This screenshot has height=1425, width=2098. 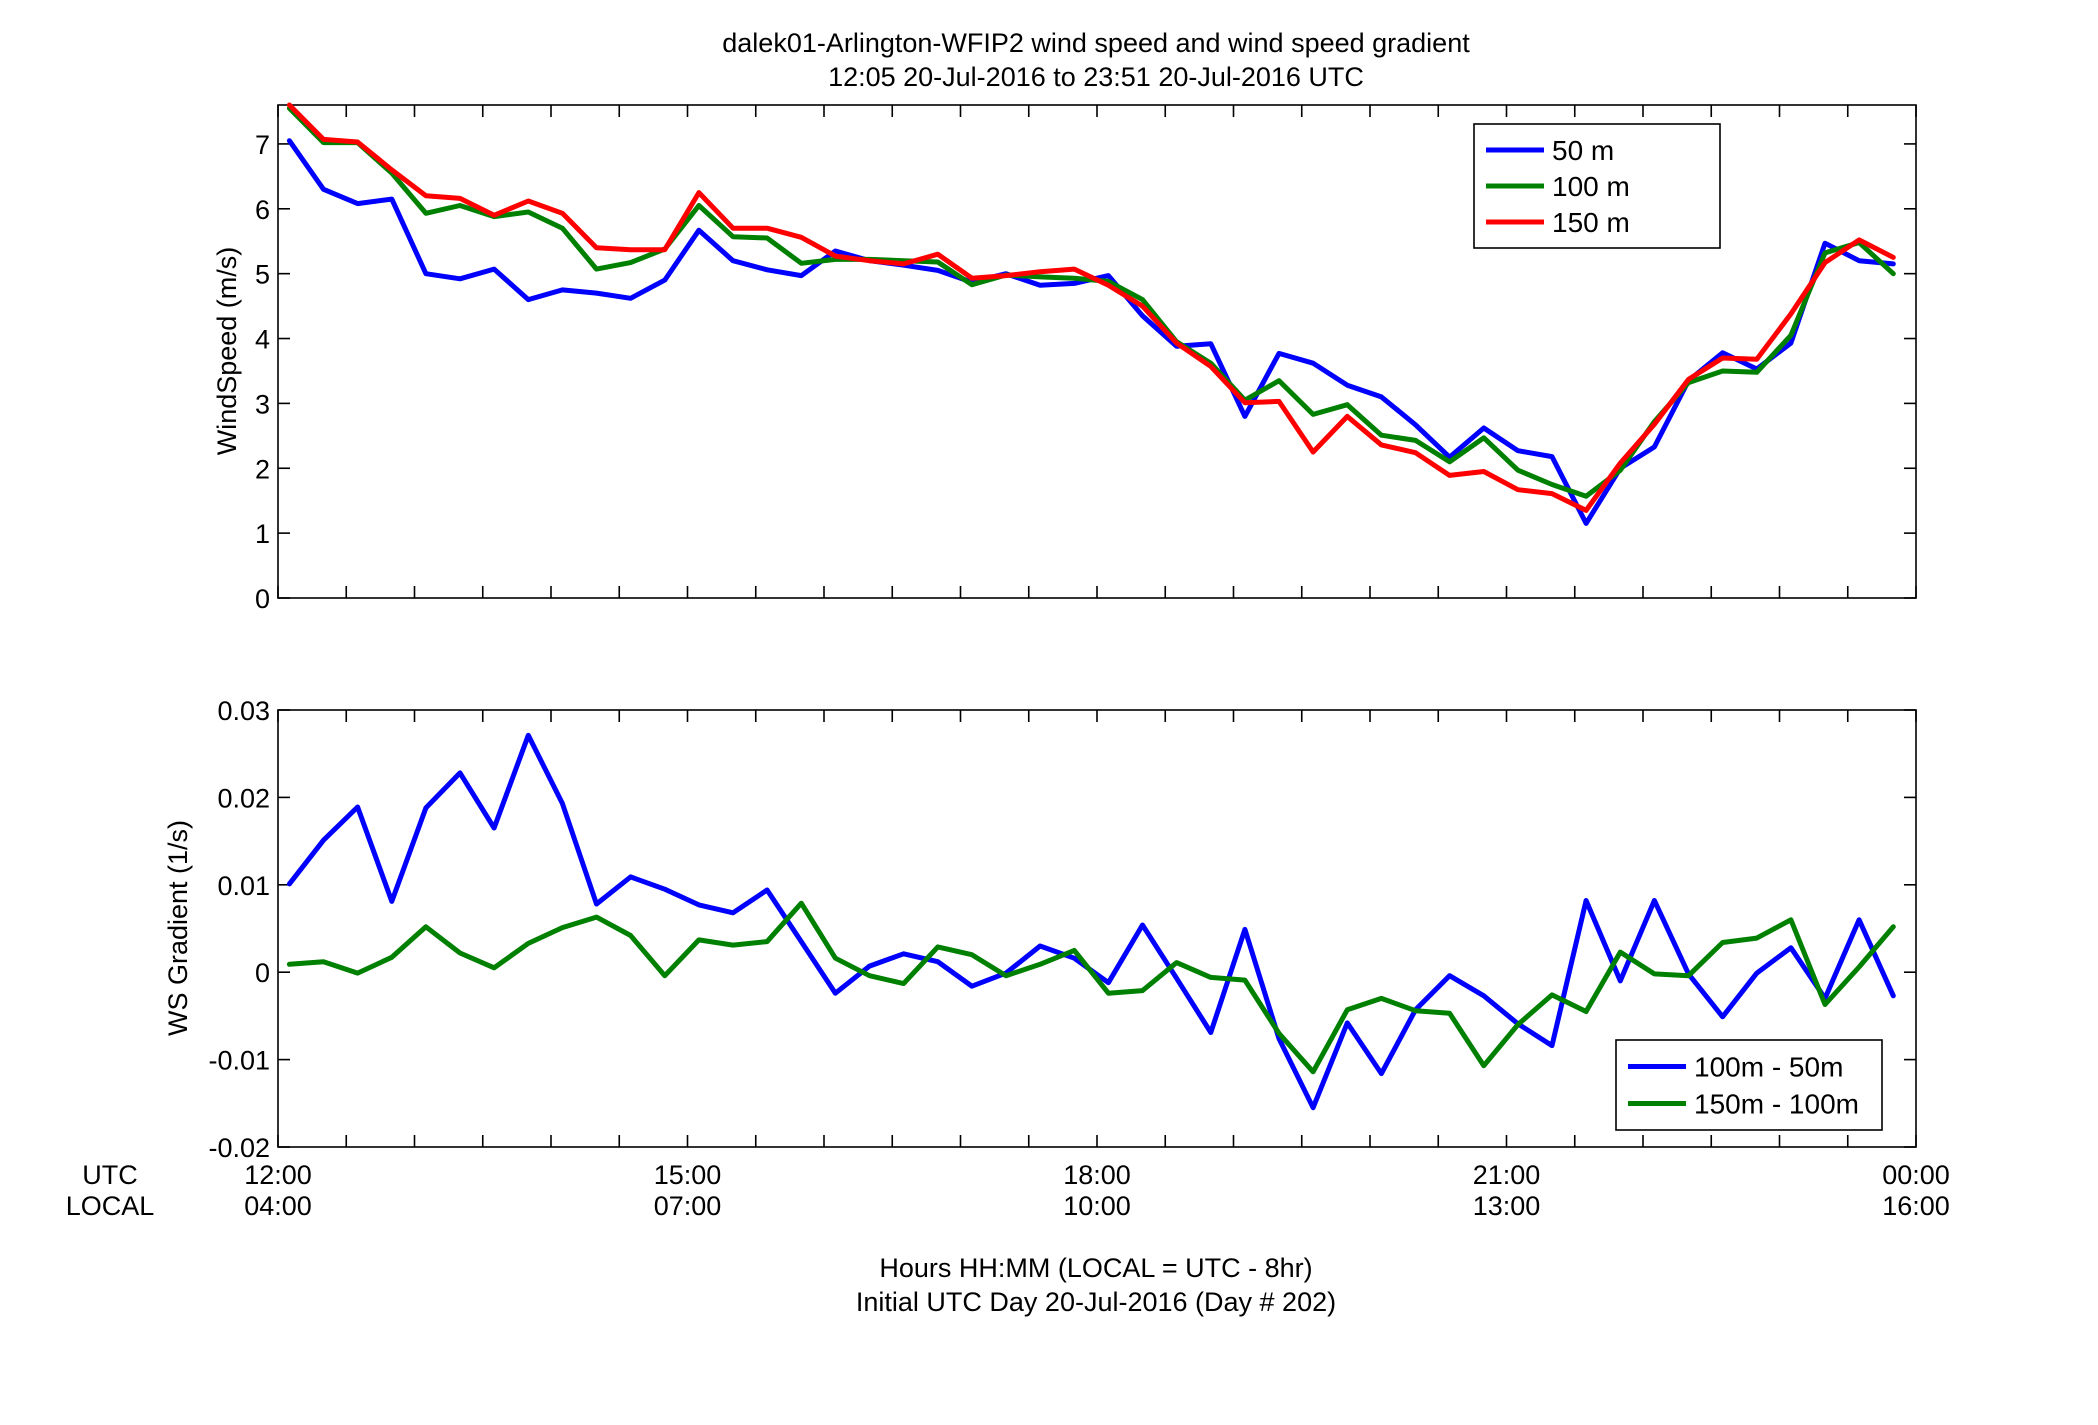 I want to click on legend-box, so click(x=1749, y=1085).